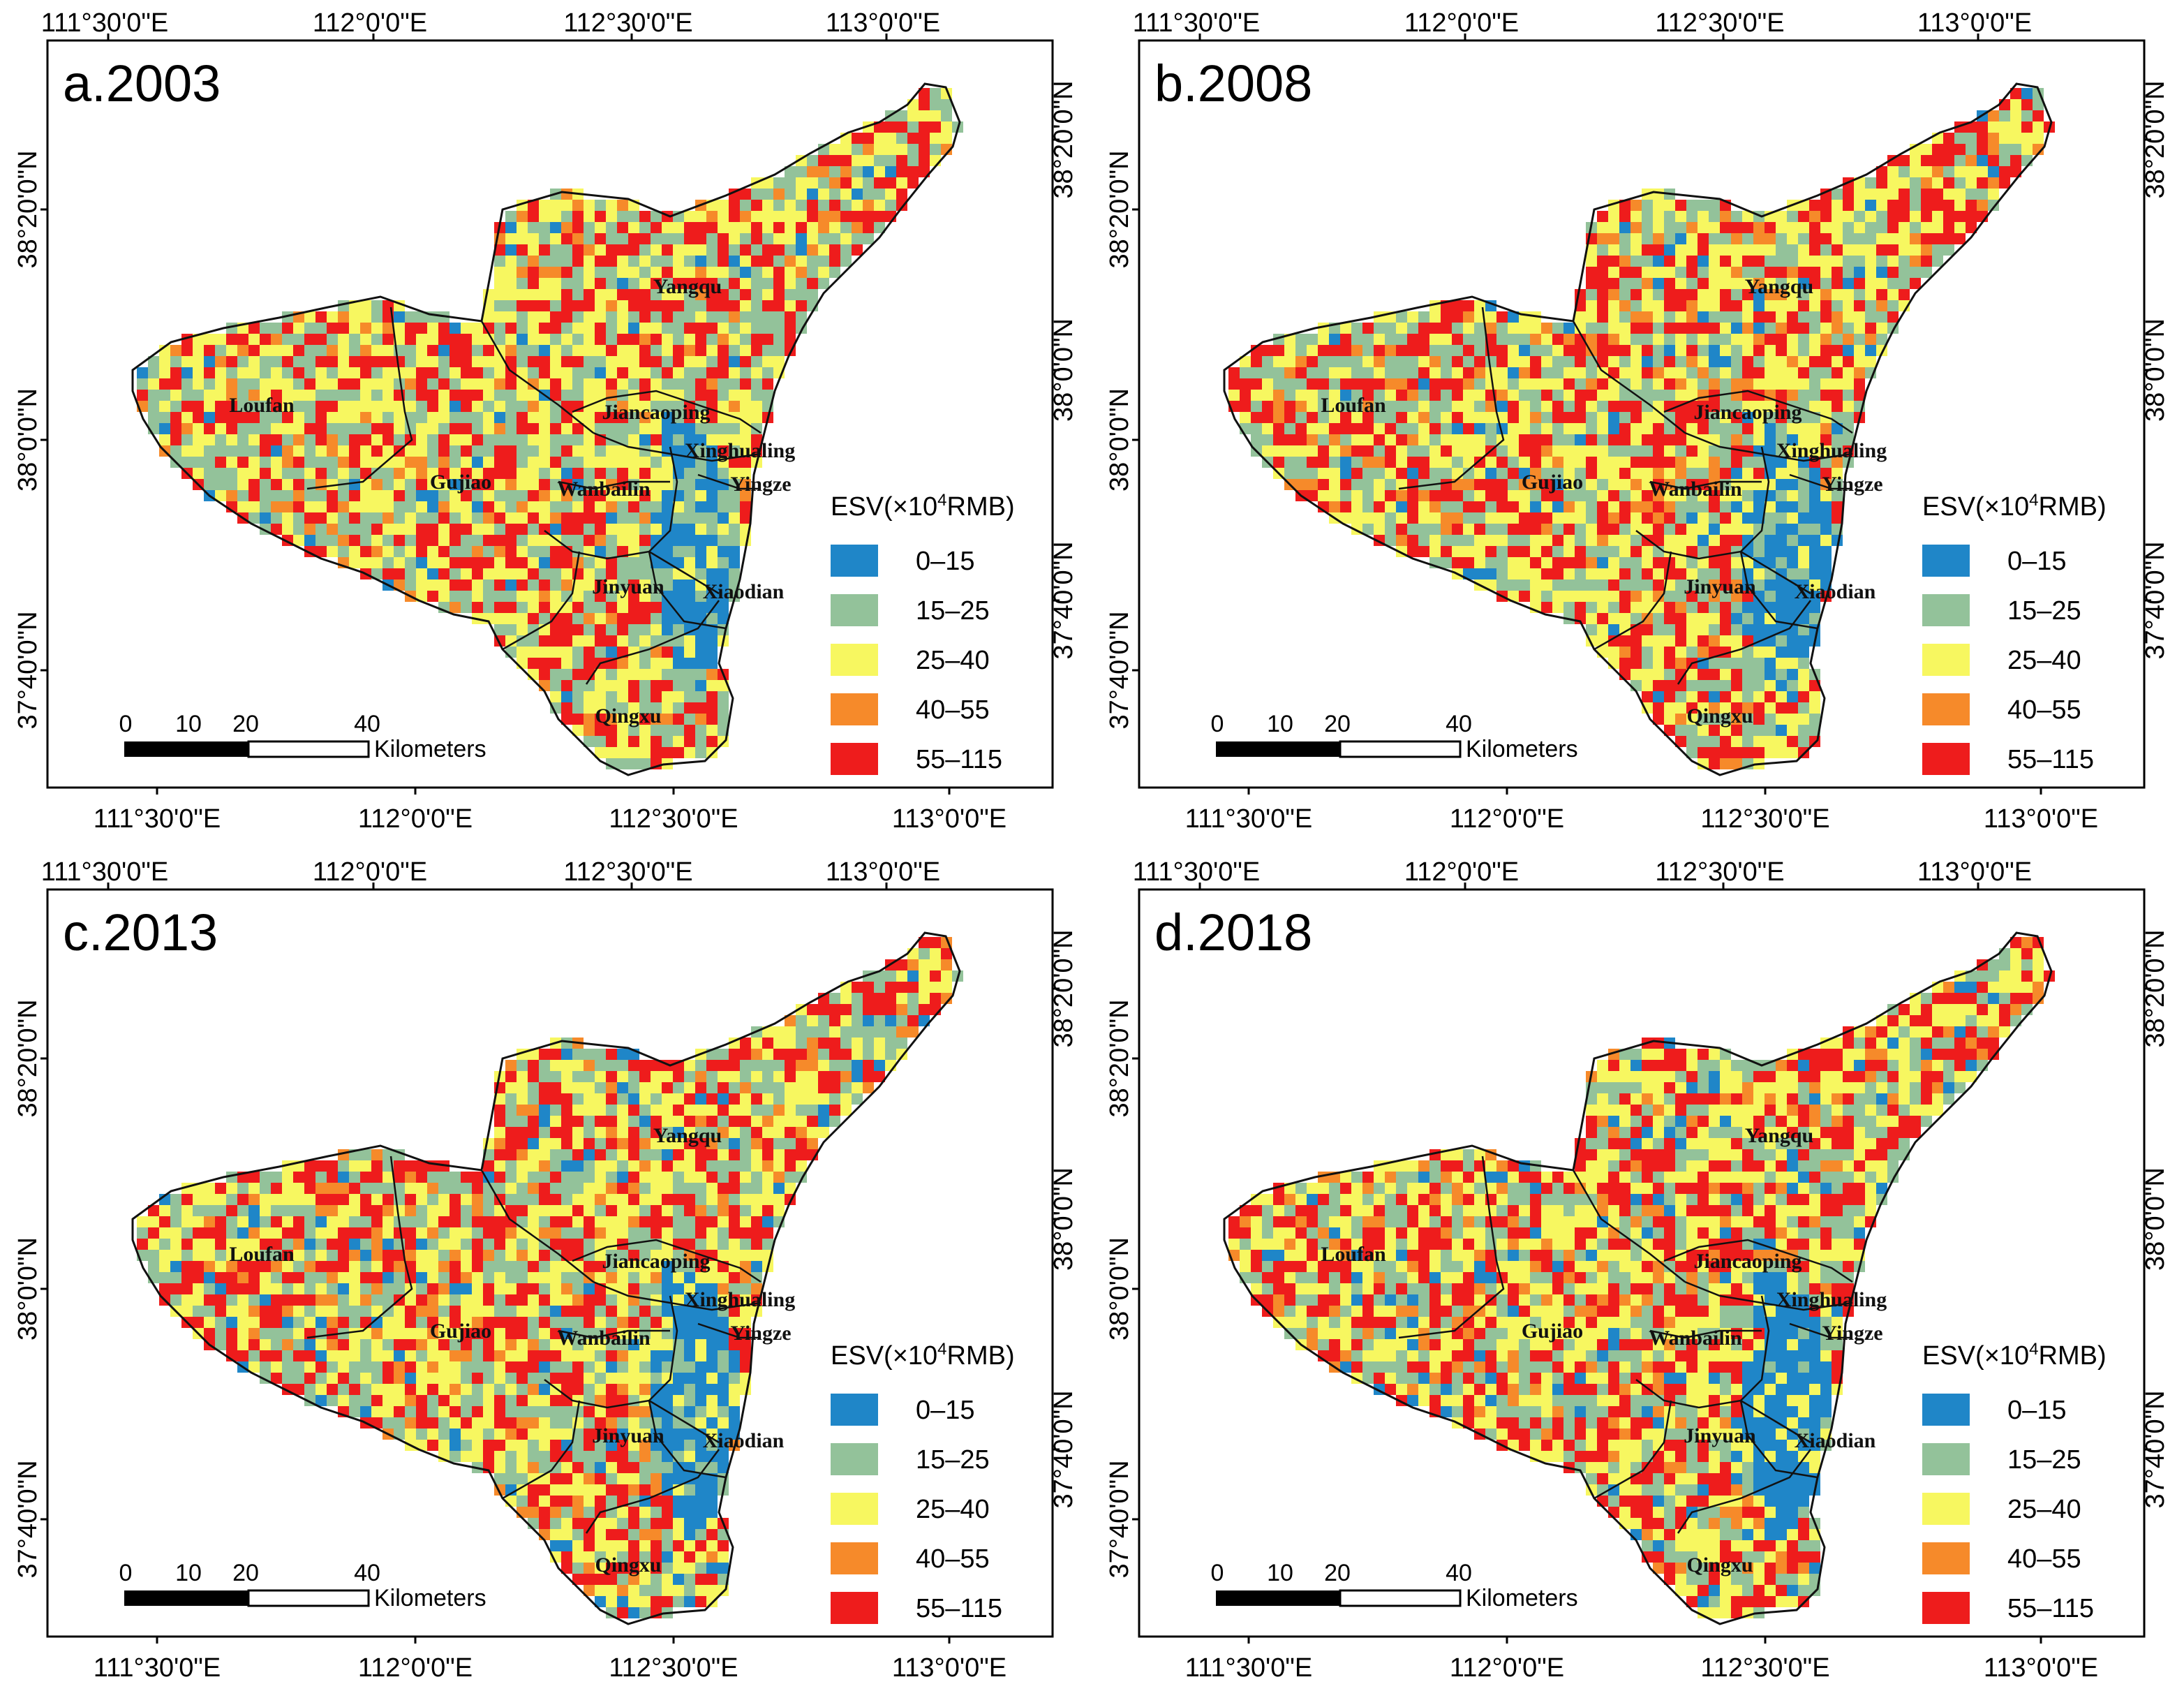 The width and height of the screenshot is (2184, 1698). Describe the element at coordinates (1196, 23) in the screenshot. I see `lon-tick-top: 111°30'0"E` at that location.